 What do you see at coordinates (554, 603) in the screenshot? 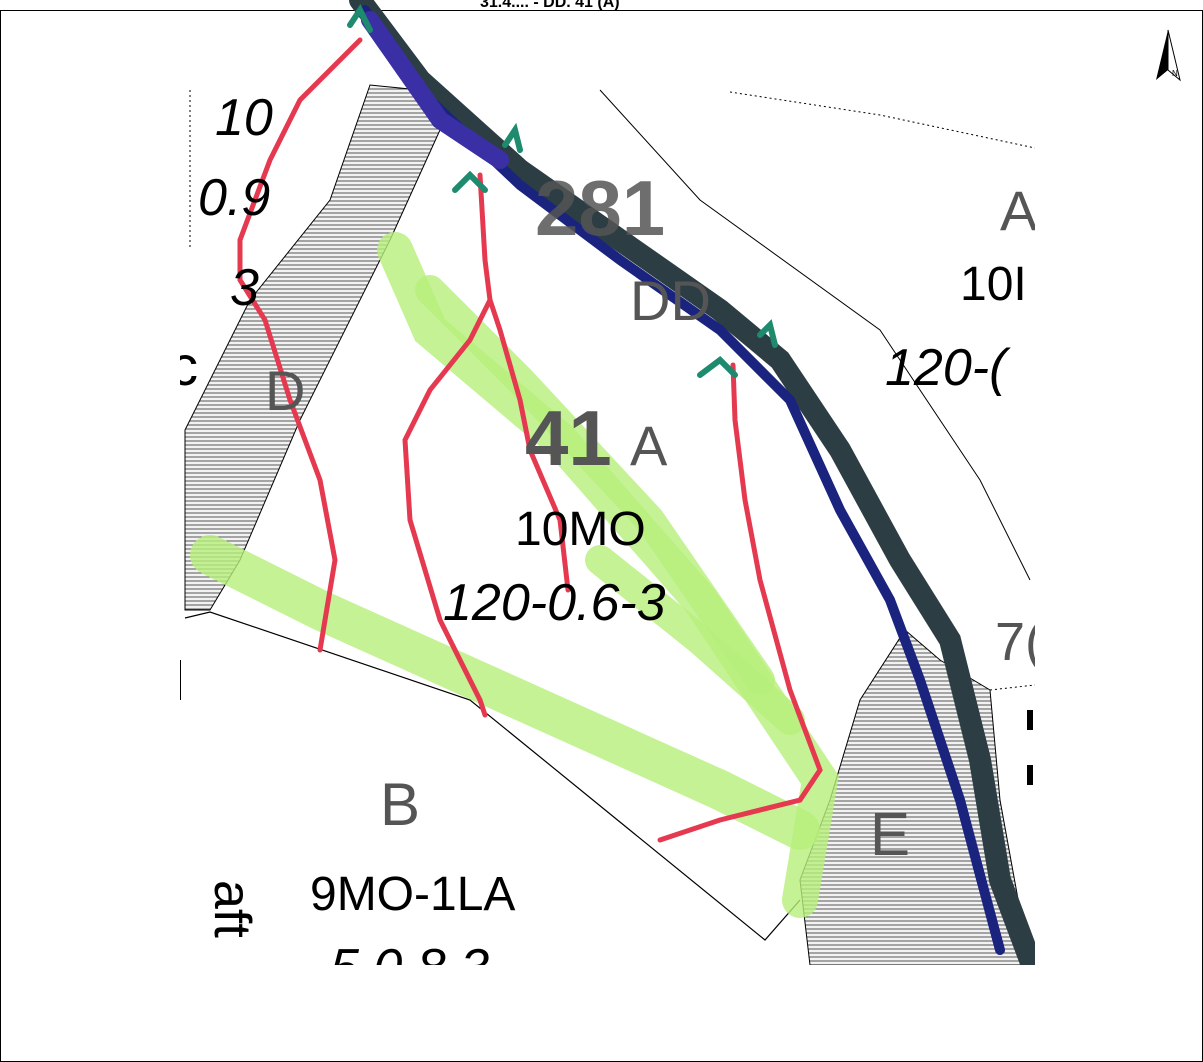
I see `stand-formula-label: 120-0.6-3` at bounding box center [554, 603].